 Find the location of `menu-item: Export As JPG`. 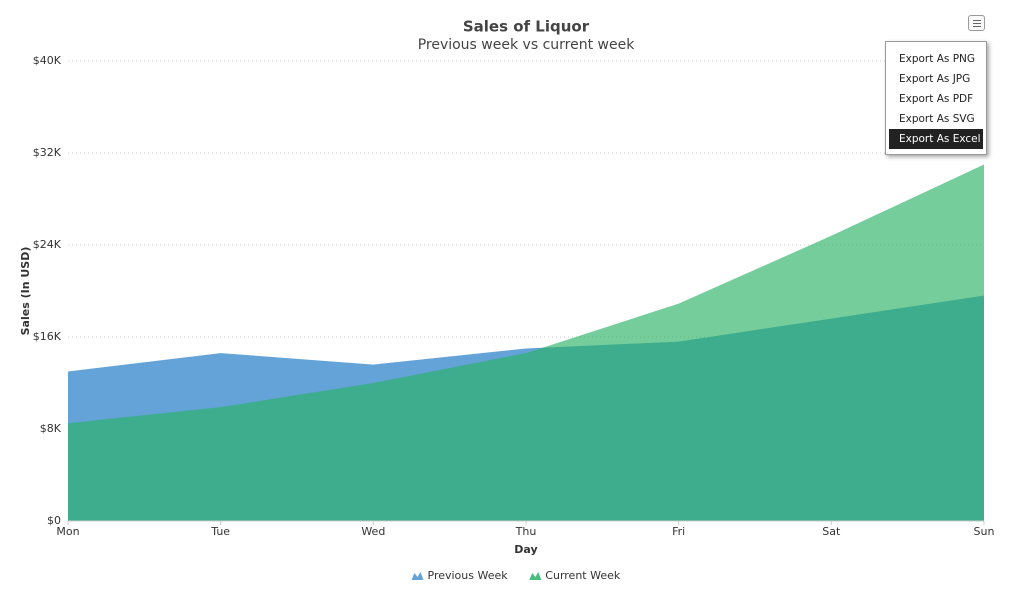

menu-item: Export As JPG is located at coordinates (935, 79).